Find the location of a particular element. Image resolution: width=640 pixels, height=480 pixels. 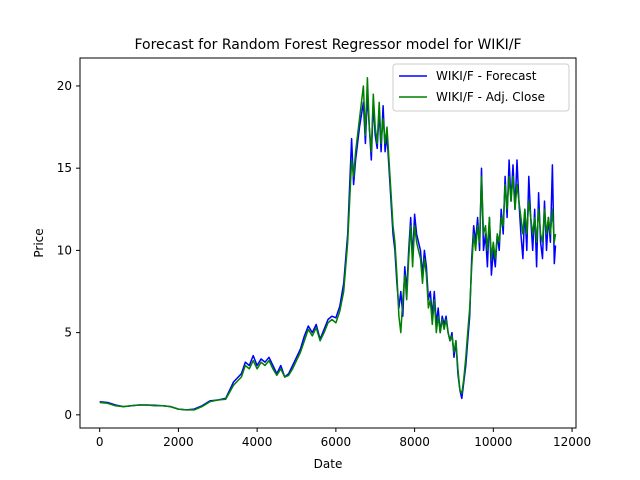

x-tick-label: 4000 is located at coordinates (257, 442).